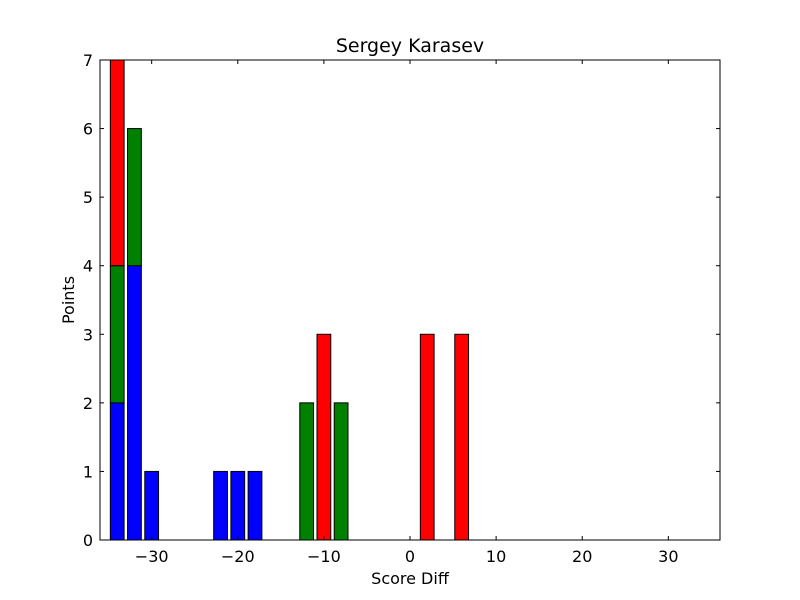 The height and width of the screenshot is (600, 800). What do you see at coordinates (88, 60) in the screenshot?
I see `y-tick-label: 7` at bounding box center [88, 60].